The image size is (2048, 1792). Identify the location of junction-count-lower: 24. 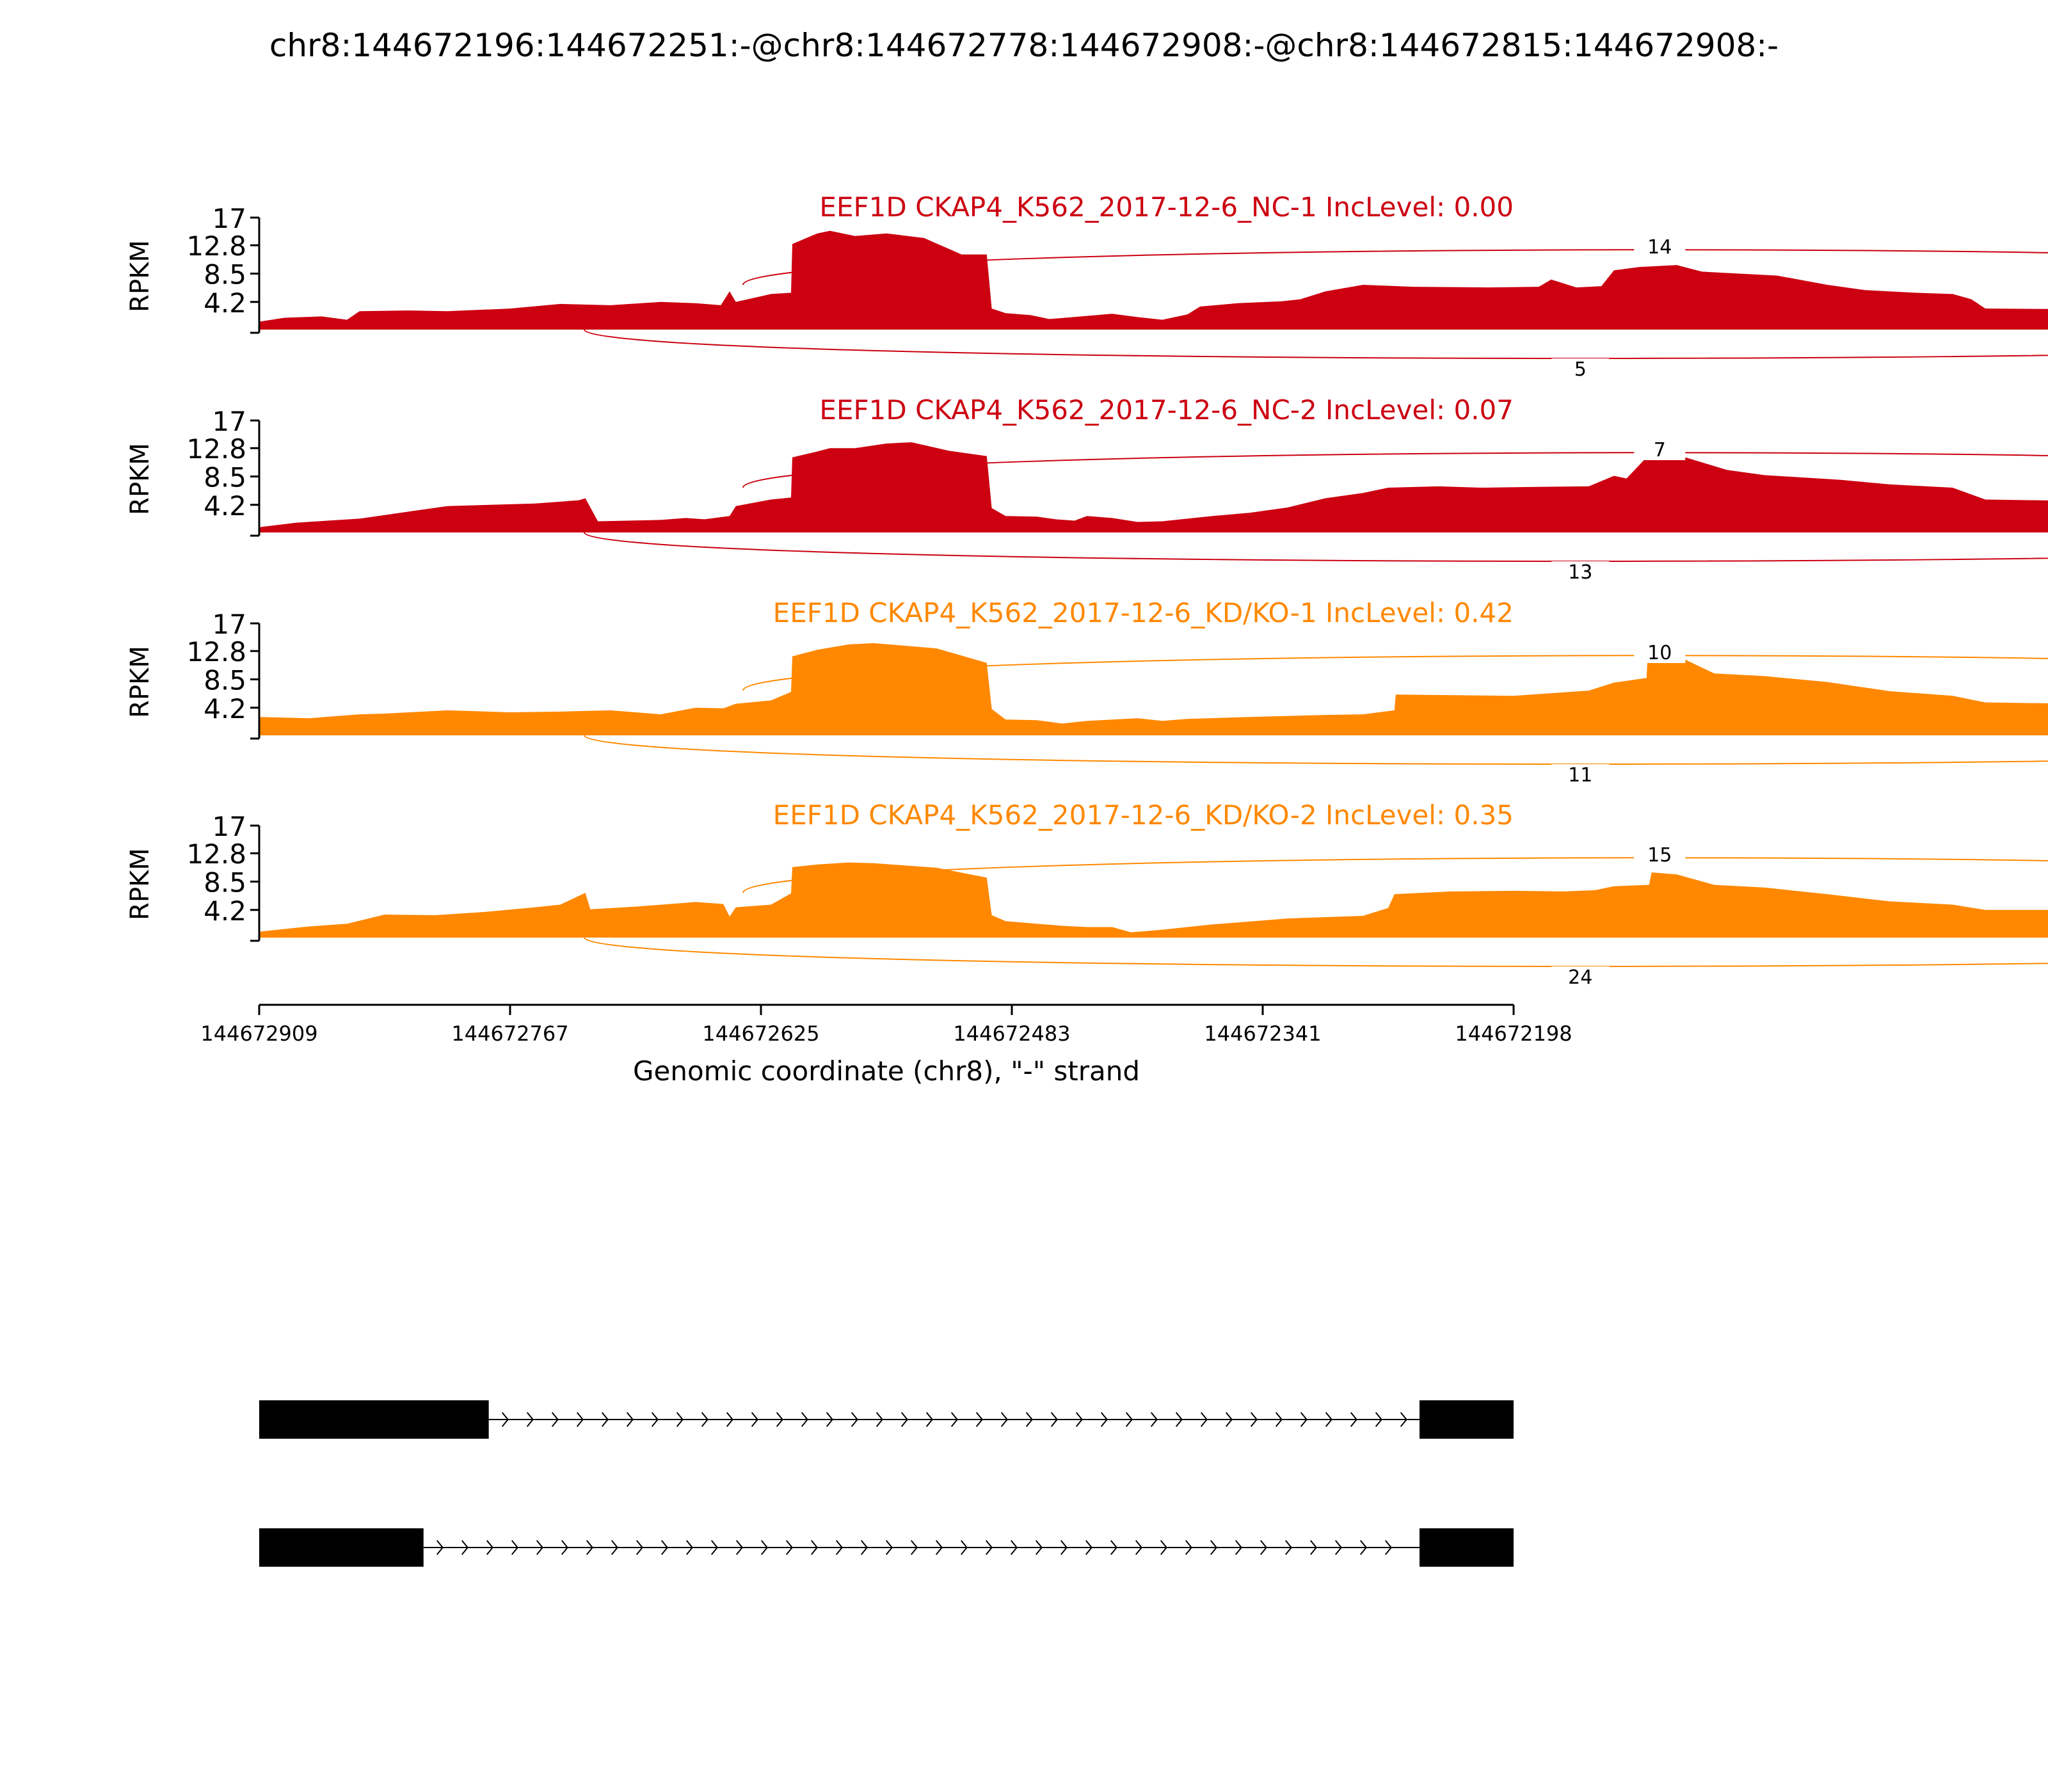
(1580, 977).